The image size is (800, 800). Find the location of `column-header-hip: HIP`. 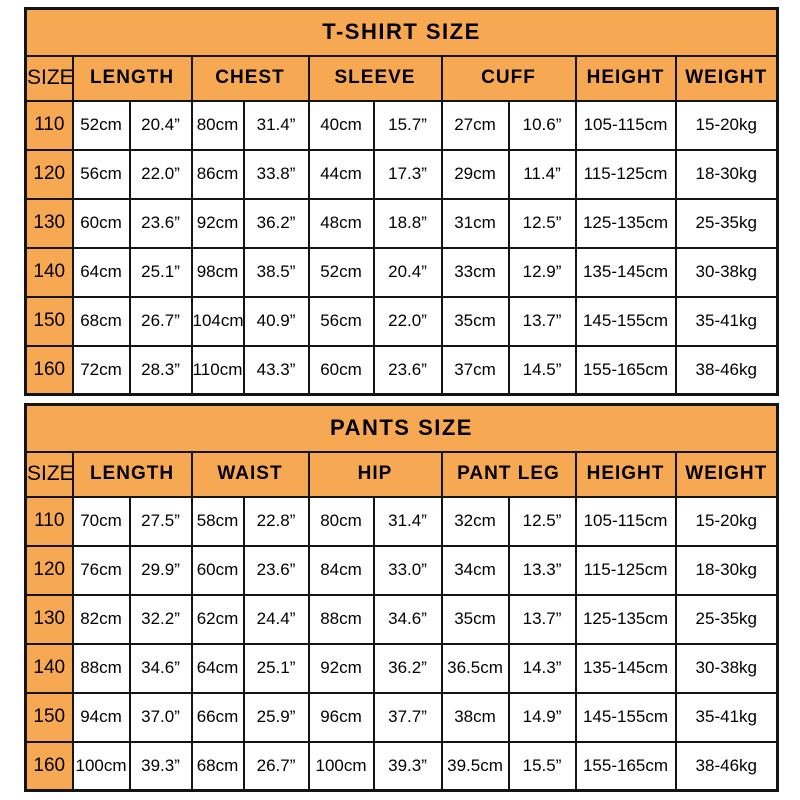

column-header-hip: HIP is located at coordinates (375, 474).